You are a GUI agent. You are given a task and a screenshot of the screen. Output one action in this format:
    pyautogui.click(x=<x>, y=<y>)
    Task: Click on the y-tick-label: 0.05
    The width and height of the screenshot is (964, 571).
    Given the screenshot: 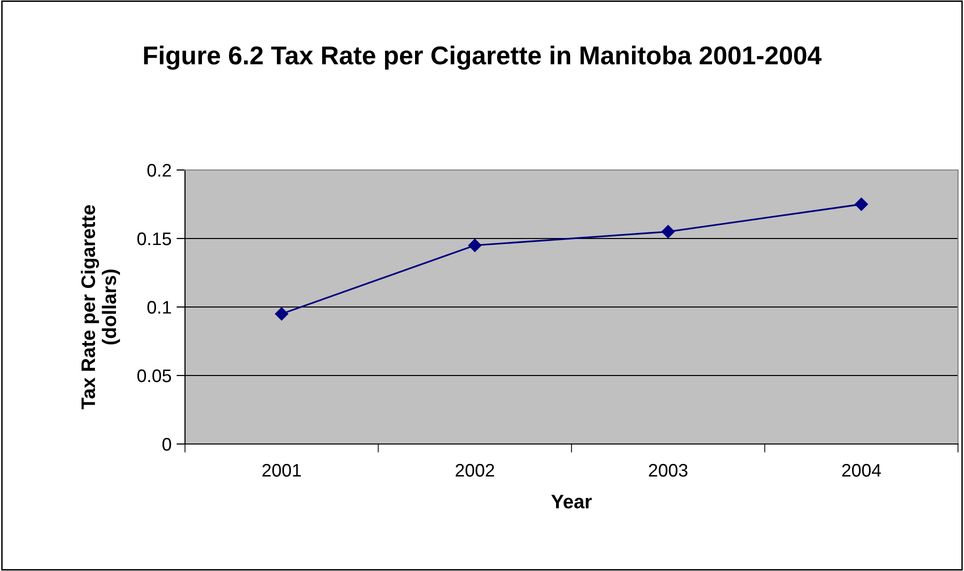 What is the action you would take?
    pyautogui.click(x=154, y=375)
    